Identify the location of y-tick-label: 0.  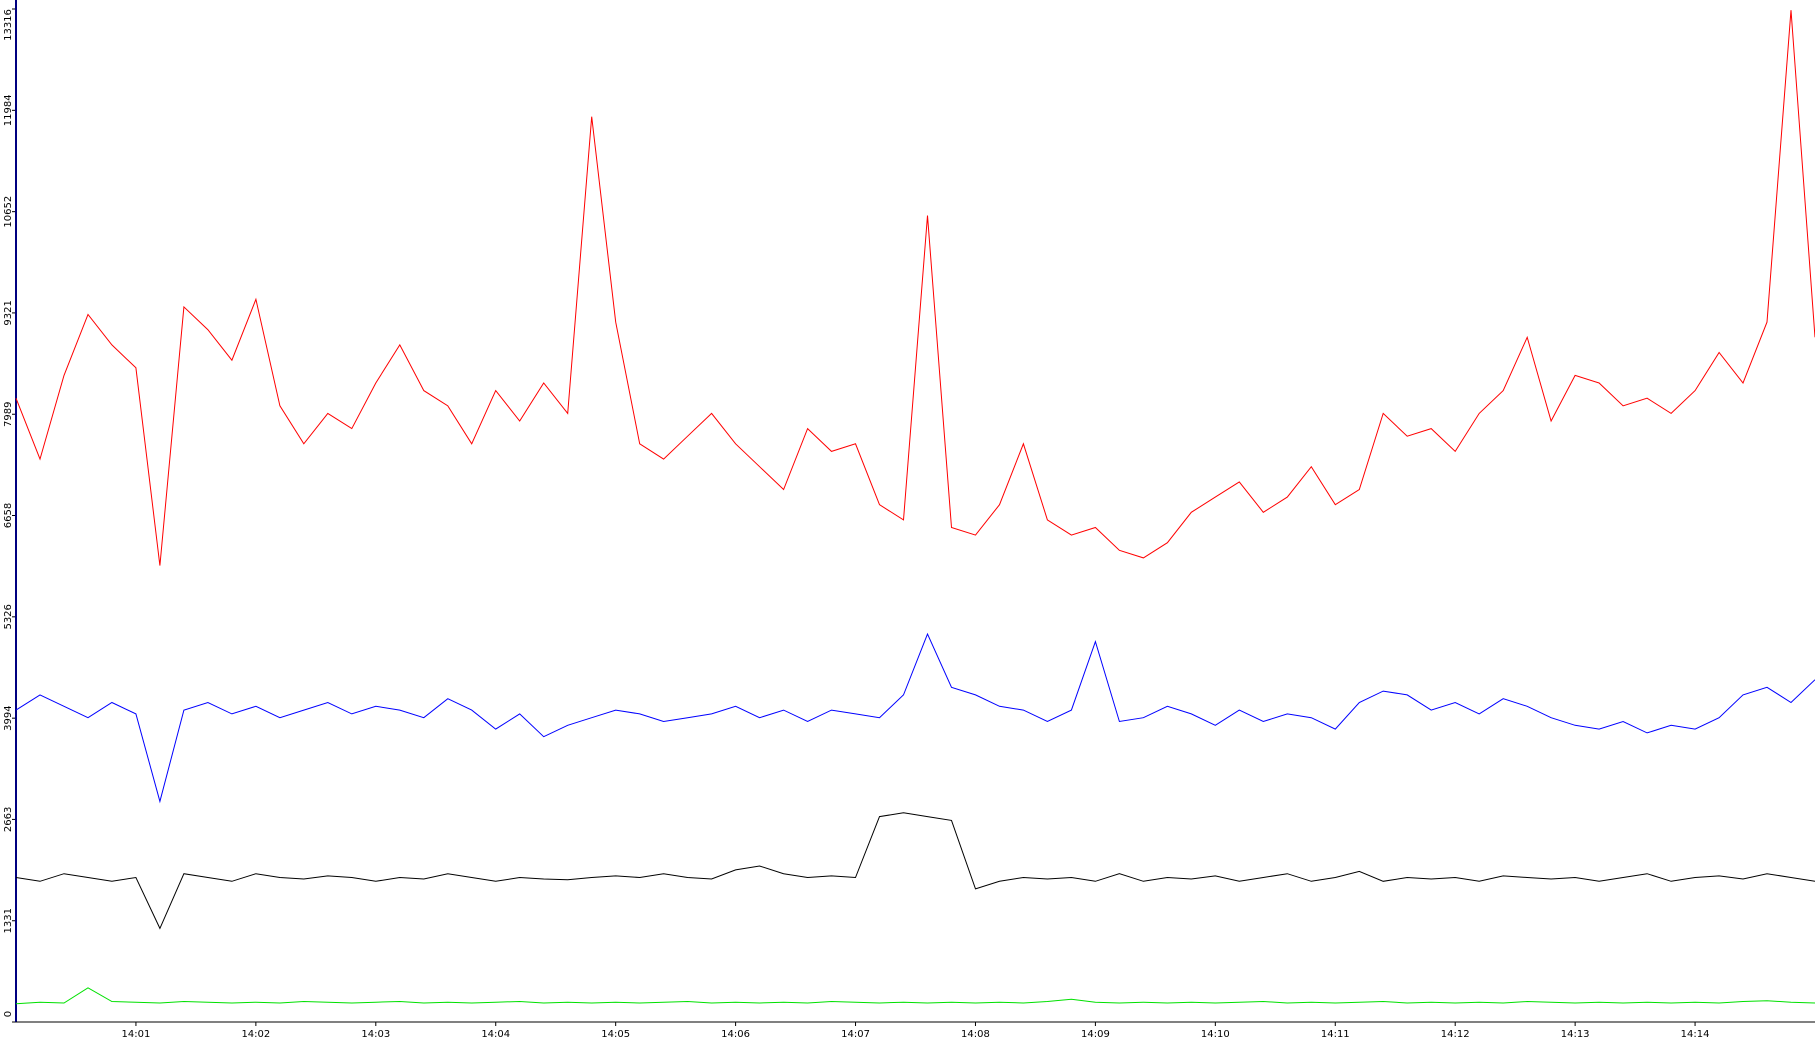
(8, 1014).